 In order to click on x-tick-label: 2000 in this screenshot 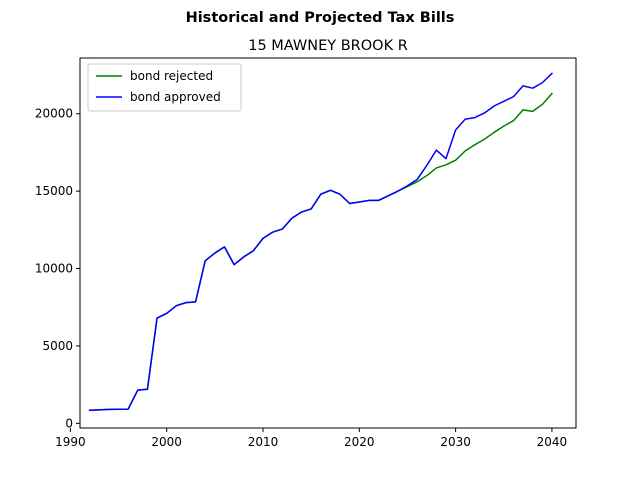, I will do `click(166, 442)`.